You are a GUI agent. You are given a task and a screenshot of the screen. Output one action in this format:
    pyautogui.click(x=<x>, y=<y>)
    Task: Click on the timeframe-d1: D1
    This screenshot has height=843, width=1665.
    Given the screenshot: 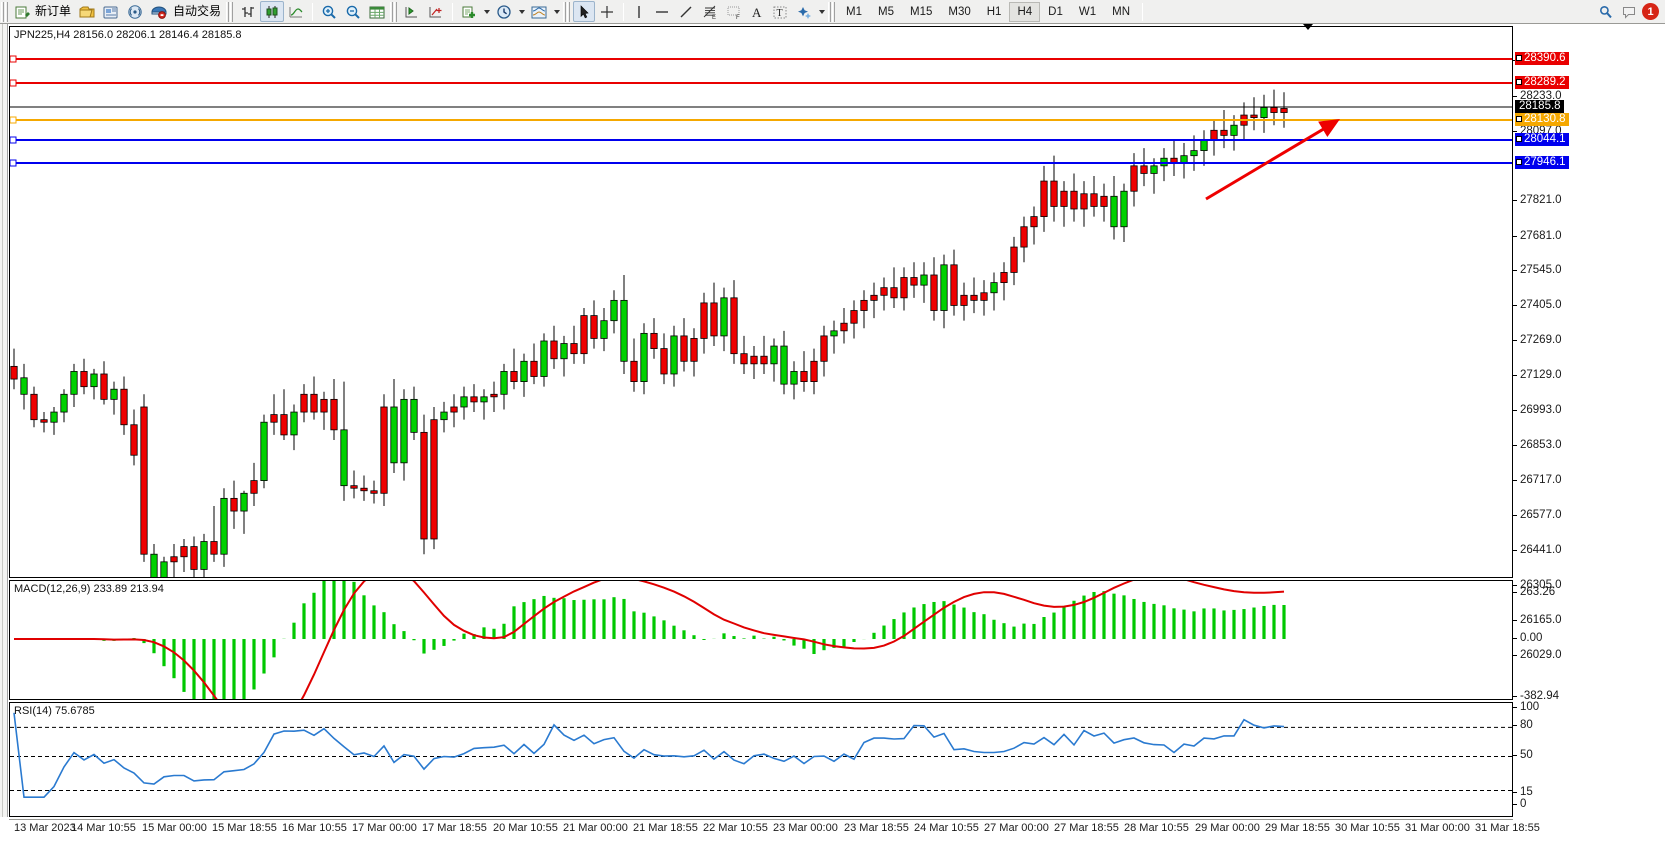 What is the action you would take?
    pyautogui.click(x=1055, y=11)
    